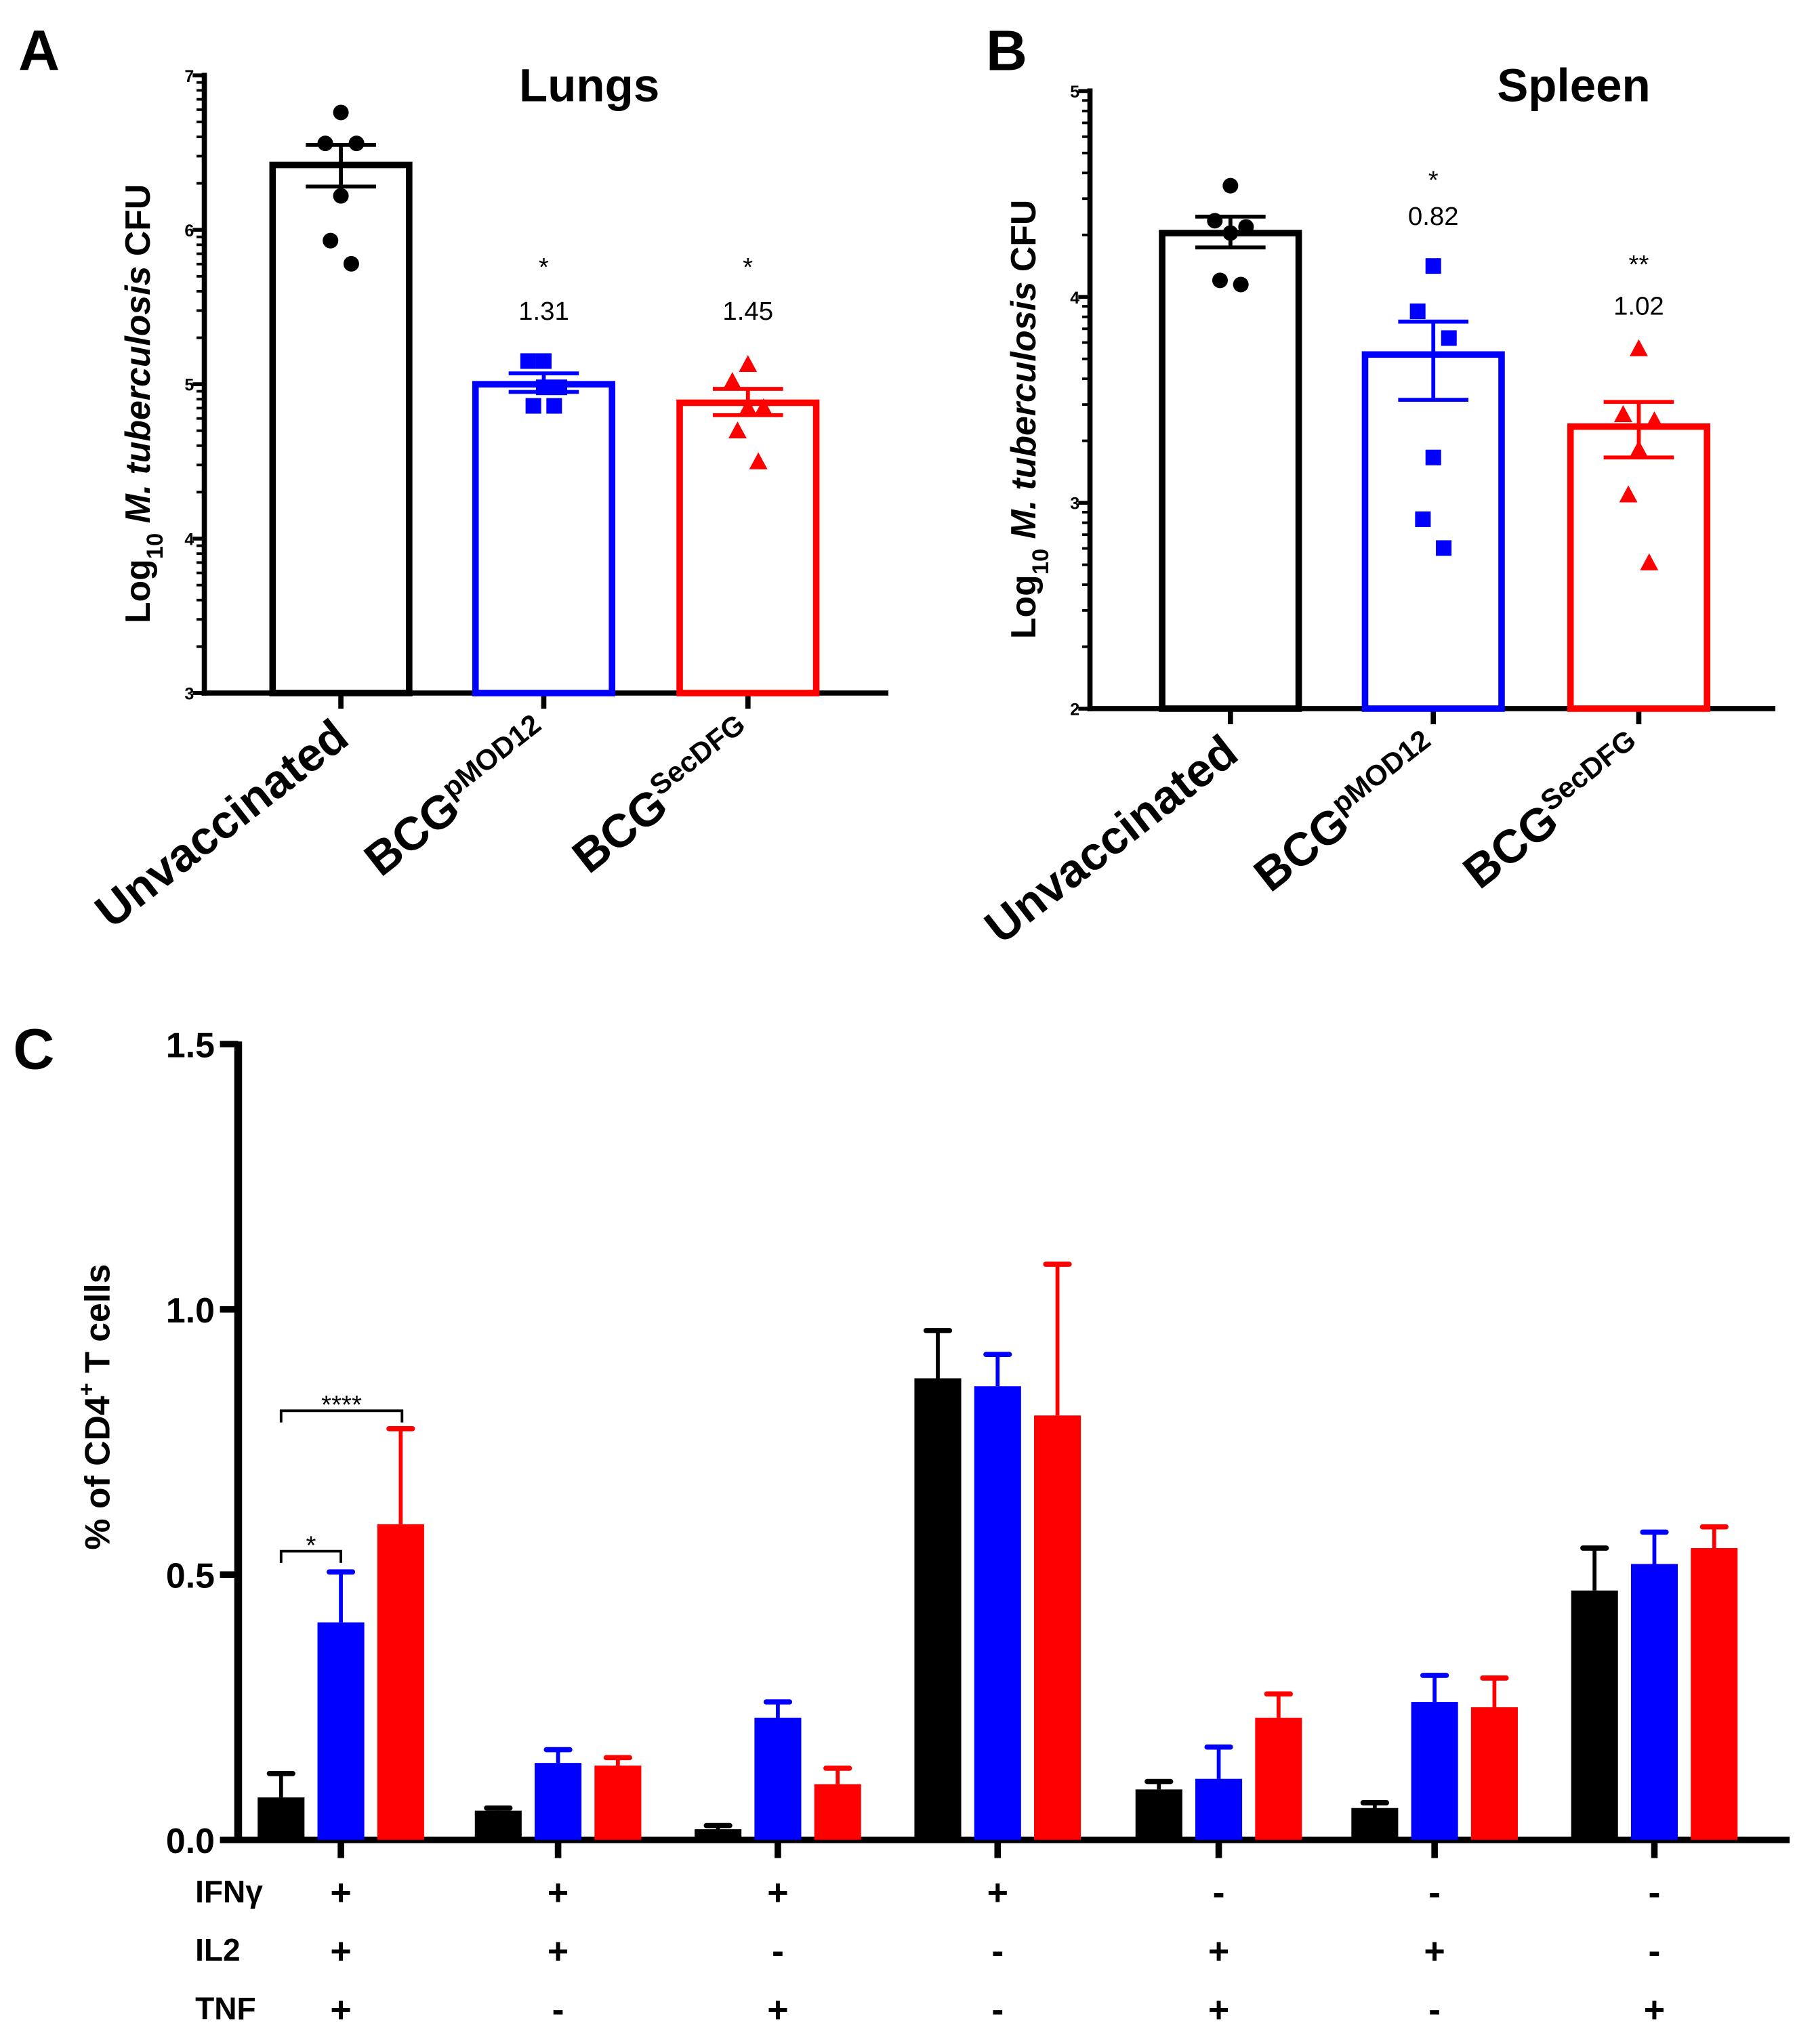 This screenshot has width=1795, height=2044. I want to click on y-label-rest: T cells, so click(97, 1324).